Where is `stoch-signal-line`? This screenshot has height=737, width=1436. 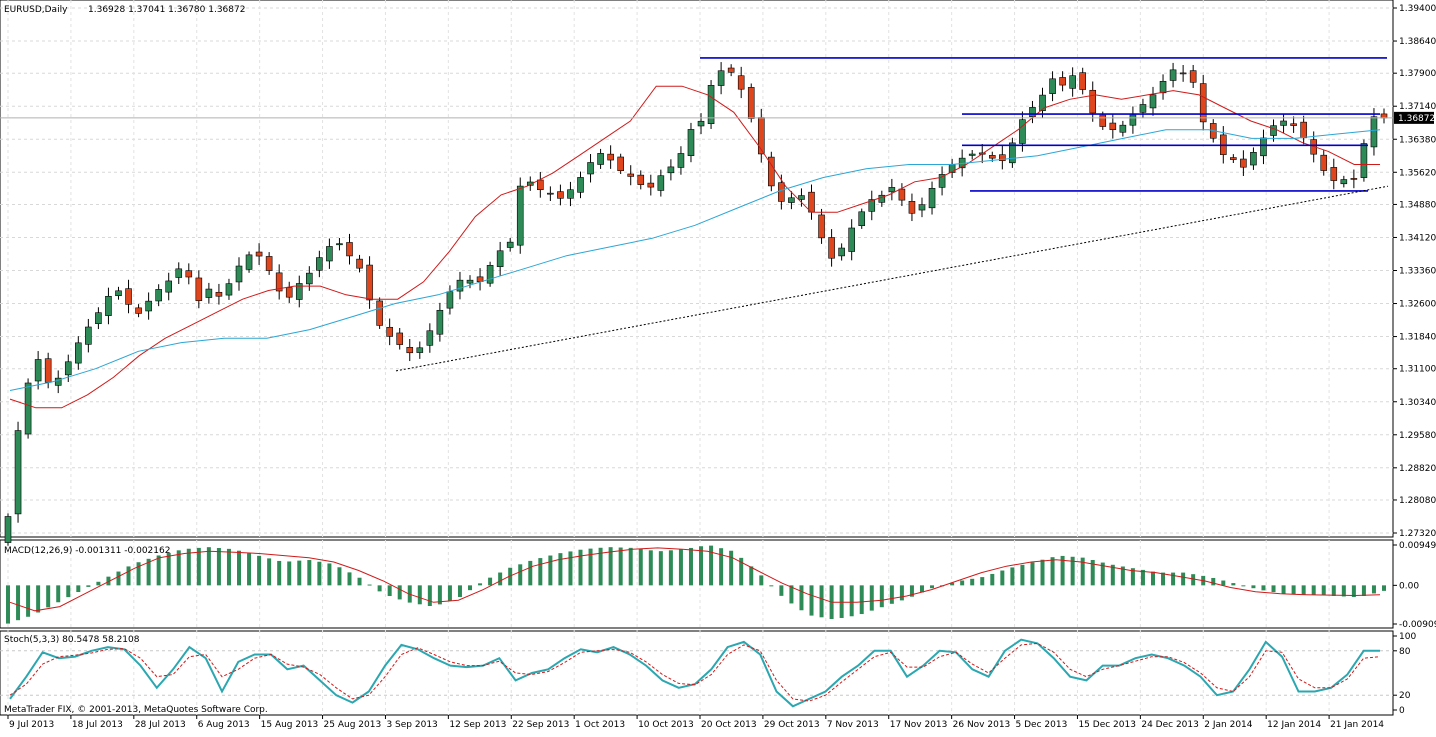 stoch-signal-line is located at coordinates (695, 672).